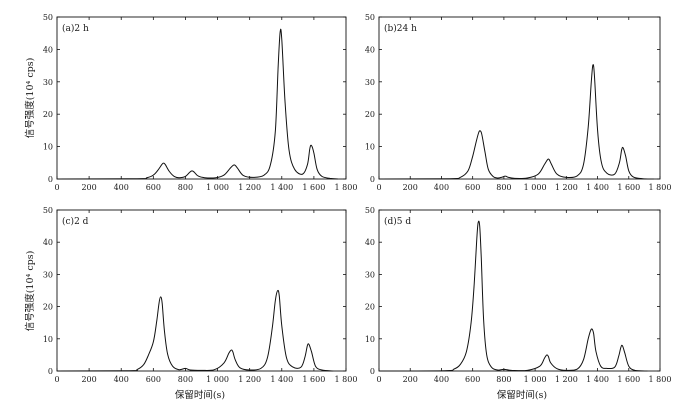 Image resolution: width=694 pixels, height=407 pixels. I want to click on panel-label: (b)24 h, so click(400, 28).